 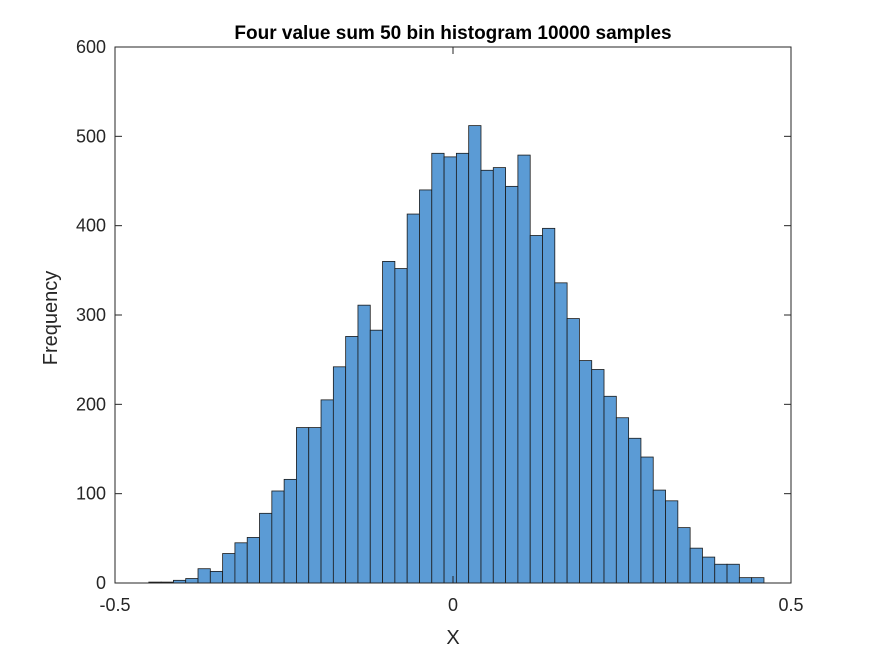 I want to click on x-tick-label: -0.5, so click(x=114, y=605).